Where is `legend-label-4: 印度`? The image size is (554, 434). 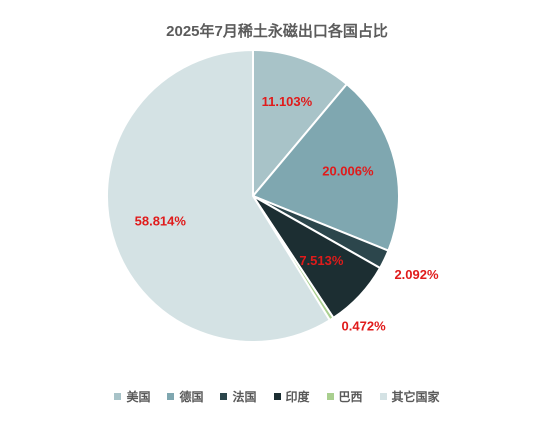 legend-label-4: 印度 is located at coordinates (297, 397).